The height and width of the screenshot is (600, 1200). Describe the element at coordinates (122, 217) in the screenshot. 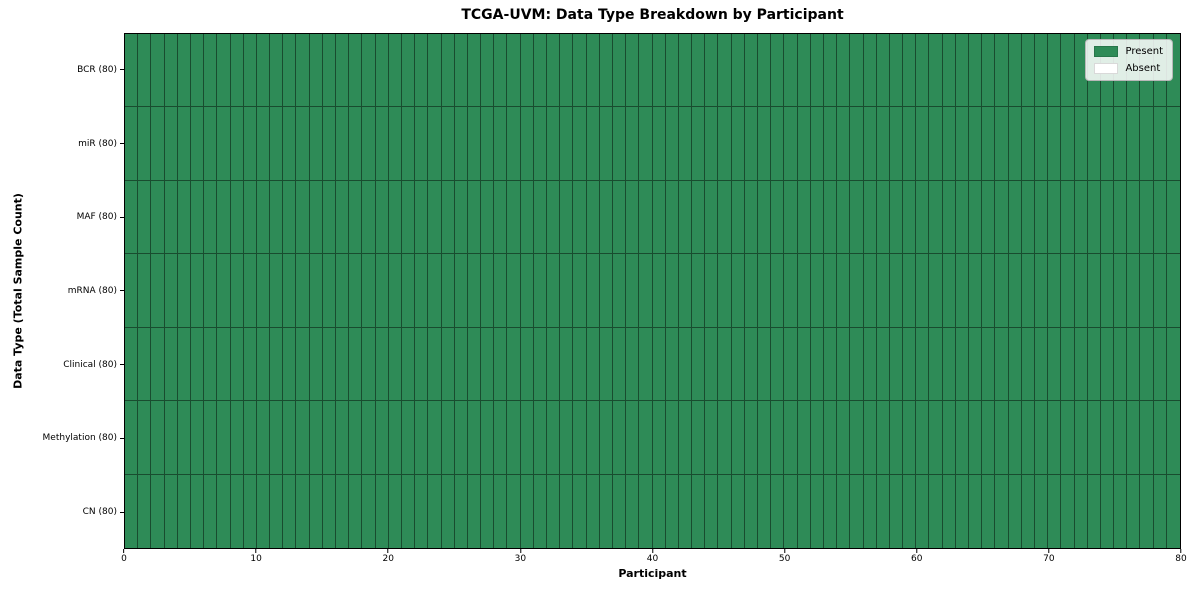

I see `y-tick-mark` at that location.